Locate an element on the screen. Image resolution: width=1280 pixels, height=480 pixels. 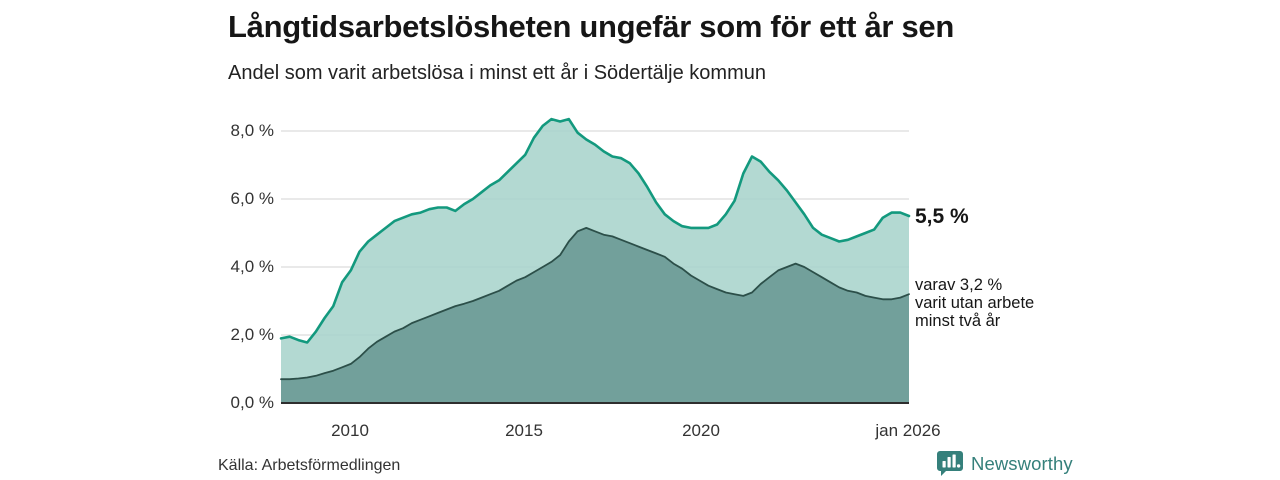
two-years-line-2: varit utan arbete is located at coordinates (975, 303).